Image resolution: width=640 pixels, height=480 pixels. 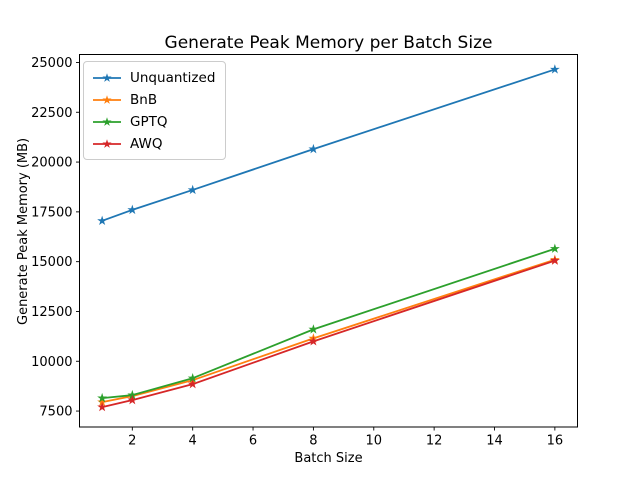 I want to click on y-tick-label: 7500, so click(x=55, y=412).